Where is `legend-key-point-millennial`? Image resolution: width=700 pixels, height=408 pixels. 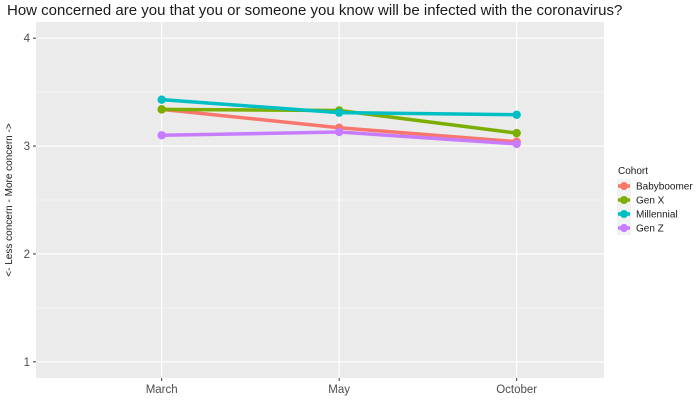
legend-key-point-millennial is located at coordinates (624, 214).